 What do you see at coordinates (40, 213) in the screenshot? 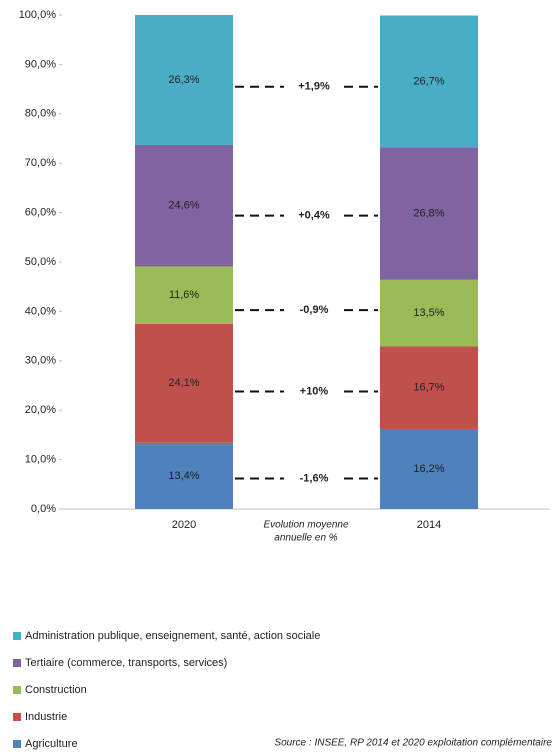
I see `y-tick-label: 60,0%` at bounding box center [40, 213].